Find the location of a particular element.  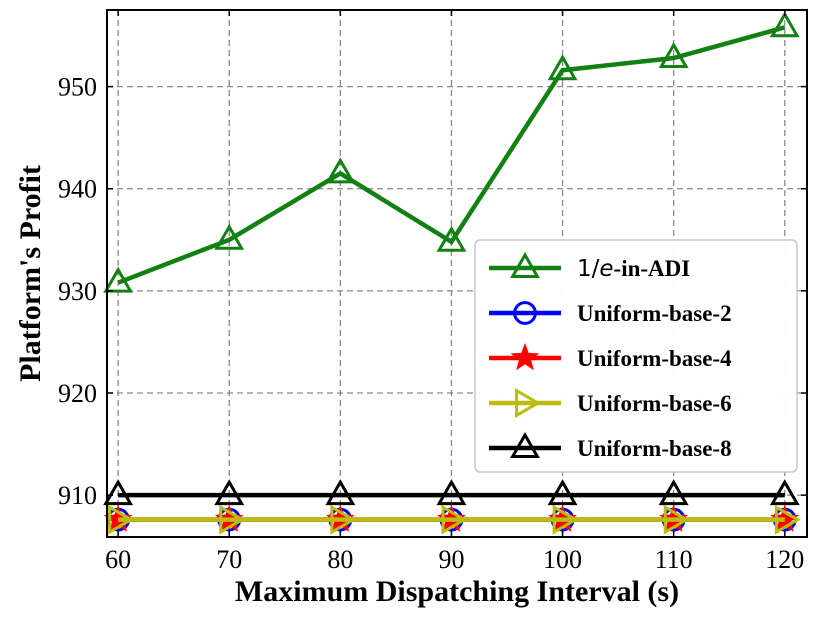

y-tick-label: 940 is located at coordinates (77, 189).